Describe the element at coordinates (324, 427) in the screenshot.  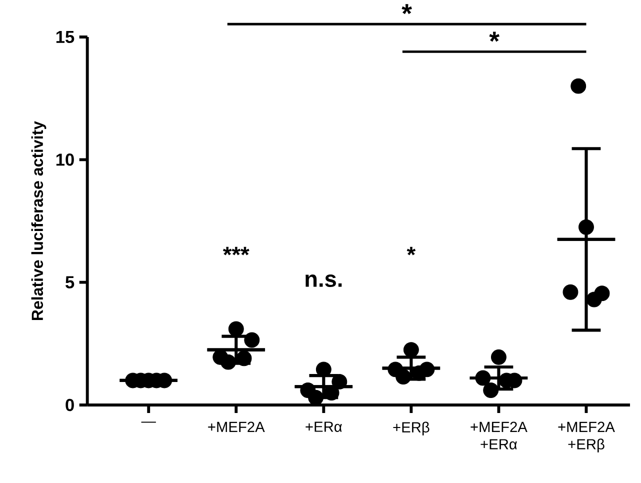
I see `x-tick-label: +ERα` at that location.